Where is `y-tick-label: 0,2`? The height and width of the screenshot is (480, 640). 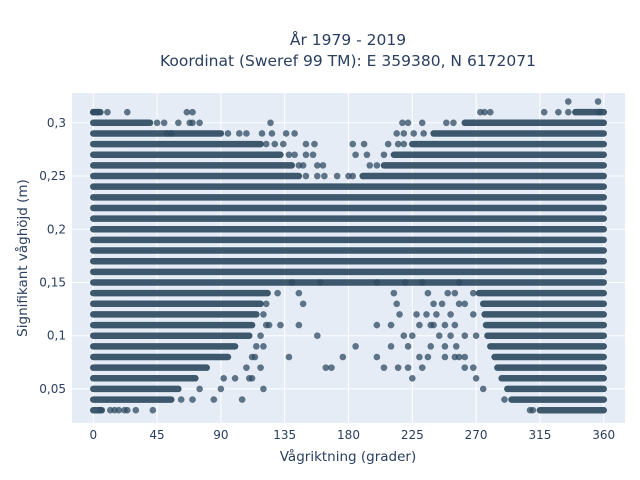
y-tick-label: 0,2 is located at coordinates (56, 229).